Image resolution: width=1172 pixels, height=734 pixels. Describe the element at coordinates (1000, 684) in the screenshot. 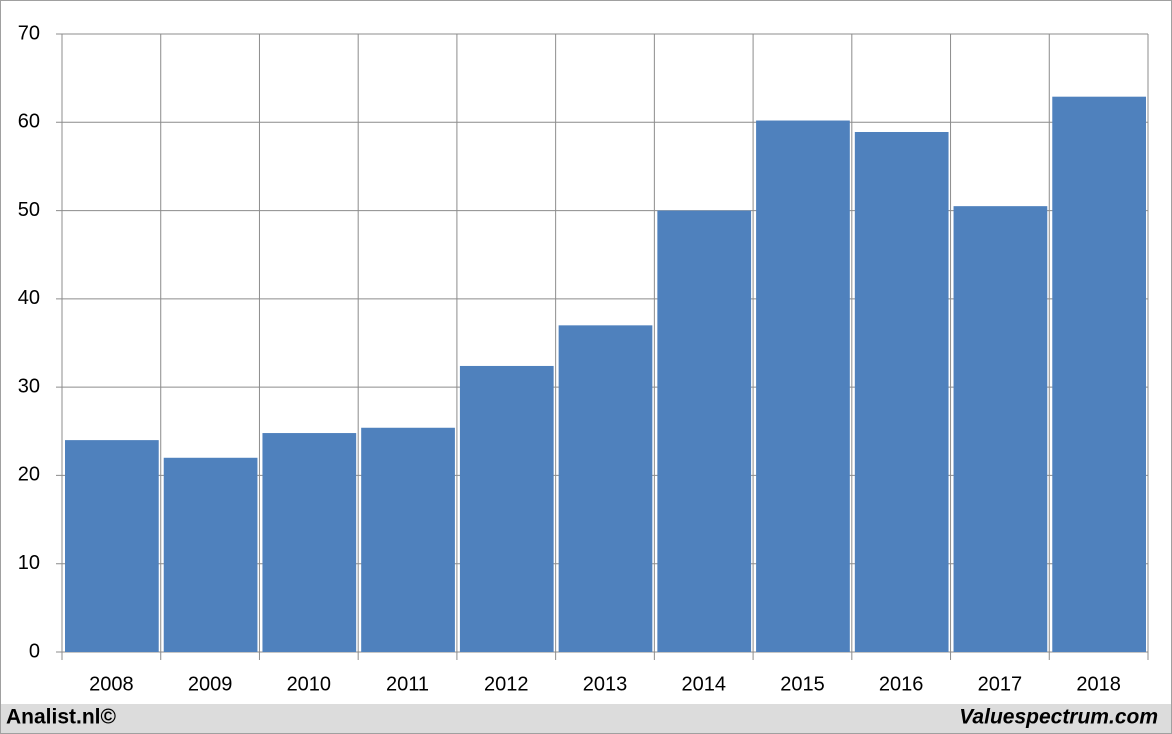

I see `x-tick-label: 2017` at that location.